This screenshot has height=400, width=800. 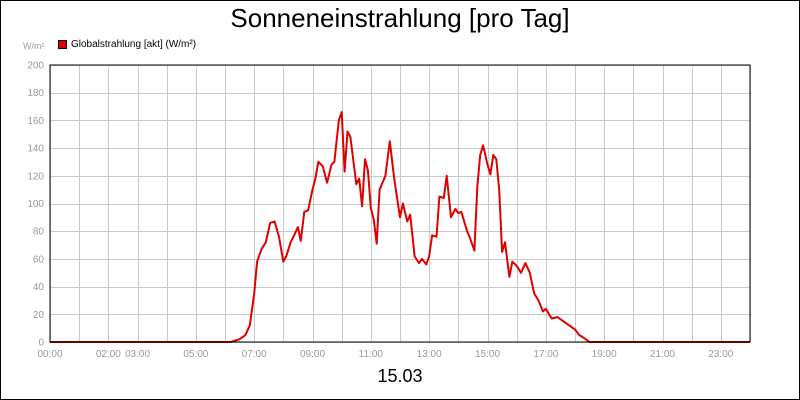 I want to click on legend-swatch, so click(x=62, y=44).